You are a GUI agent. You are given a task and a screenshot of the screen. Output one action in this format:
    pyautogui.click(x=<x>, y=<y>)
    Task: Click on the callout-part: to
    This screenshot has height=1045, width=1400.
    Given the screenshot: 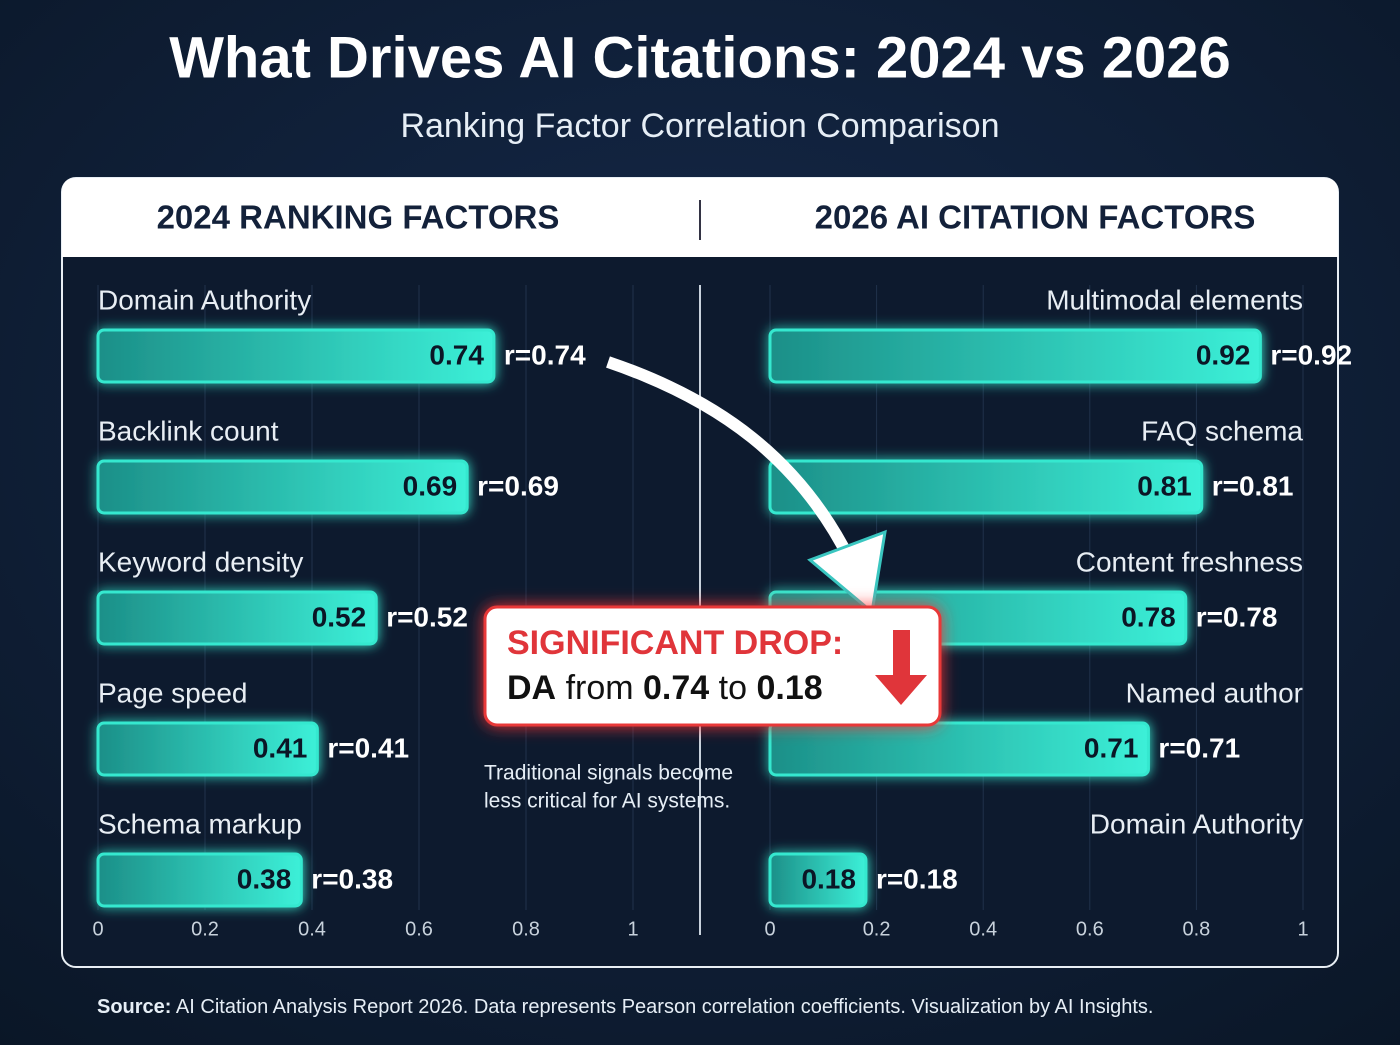 What is the action you would take?
    pyautogui.click(x=733, y=688)
    